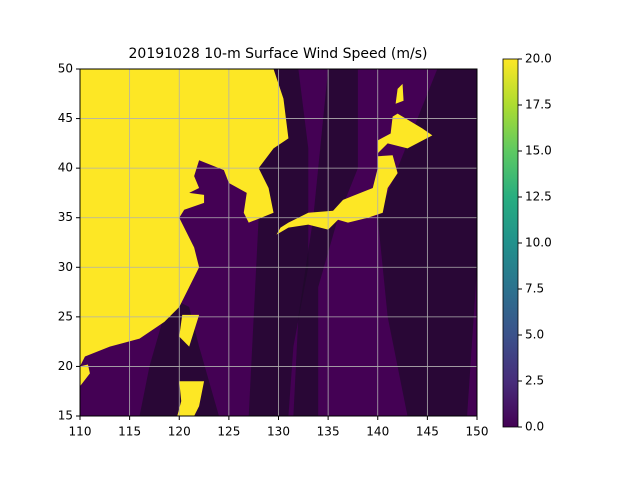  I want to click on colorbar, so click(510, 243).